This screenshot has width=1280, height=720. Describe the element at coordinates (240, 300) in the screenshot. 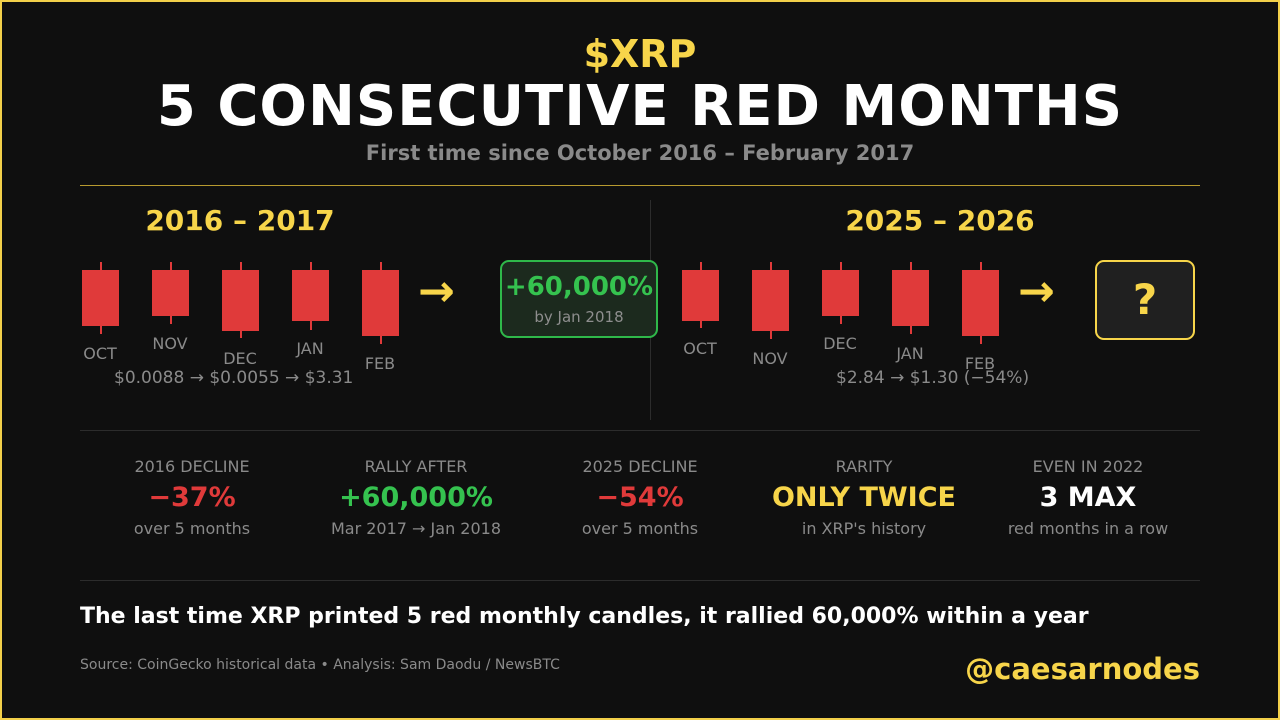

I see `candle-2016-dec` at that location.